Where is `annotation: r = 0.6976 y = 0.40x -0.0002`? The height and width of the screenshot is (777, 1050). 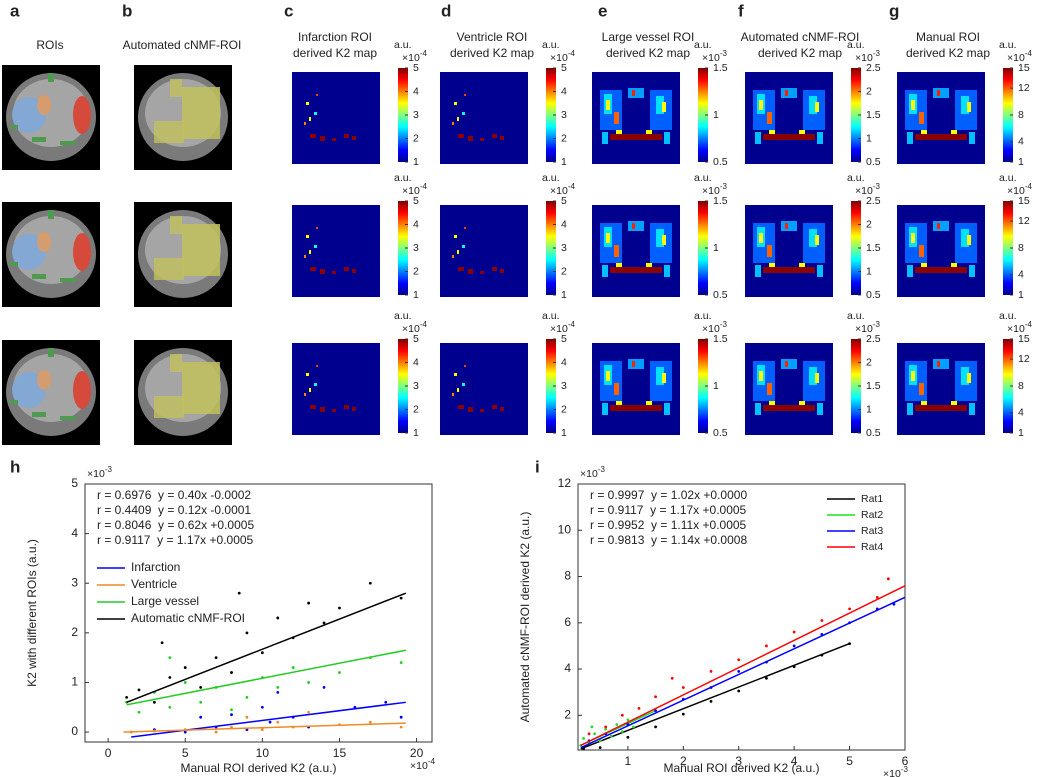
annotation: r = 0.6976 y = 0.40x -0.0002 is located at coordinates (174, 495).